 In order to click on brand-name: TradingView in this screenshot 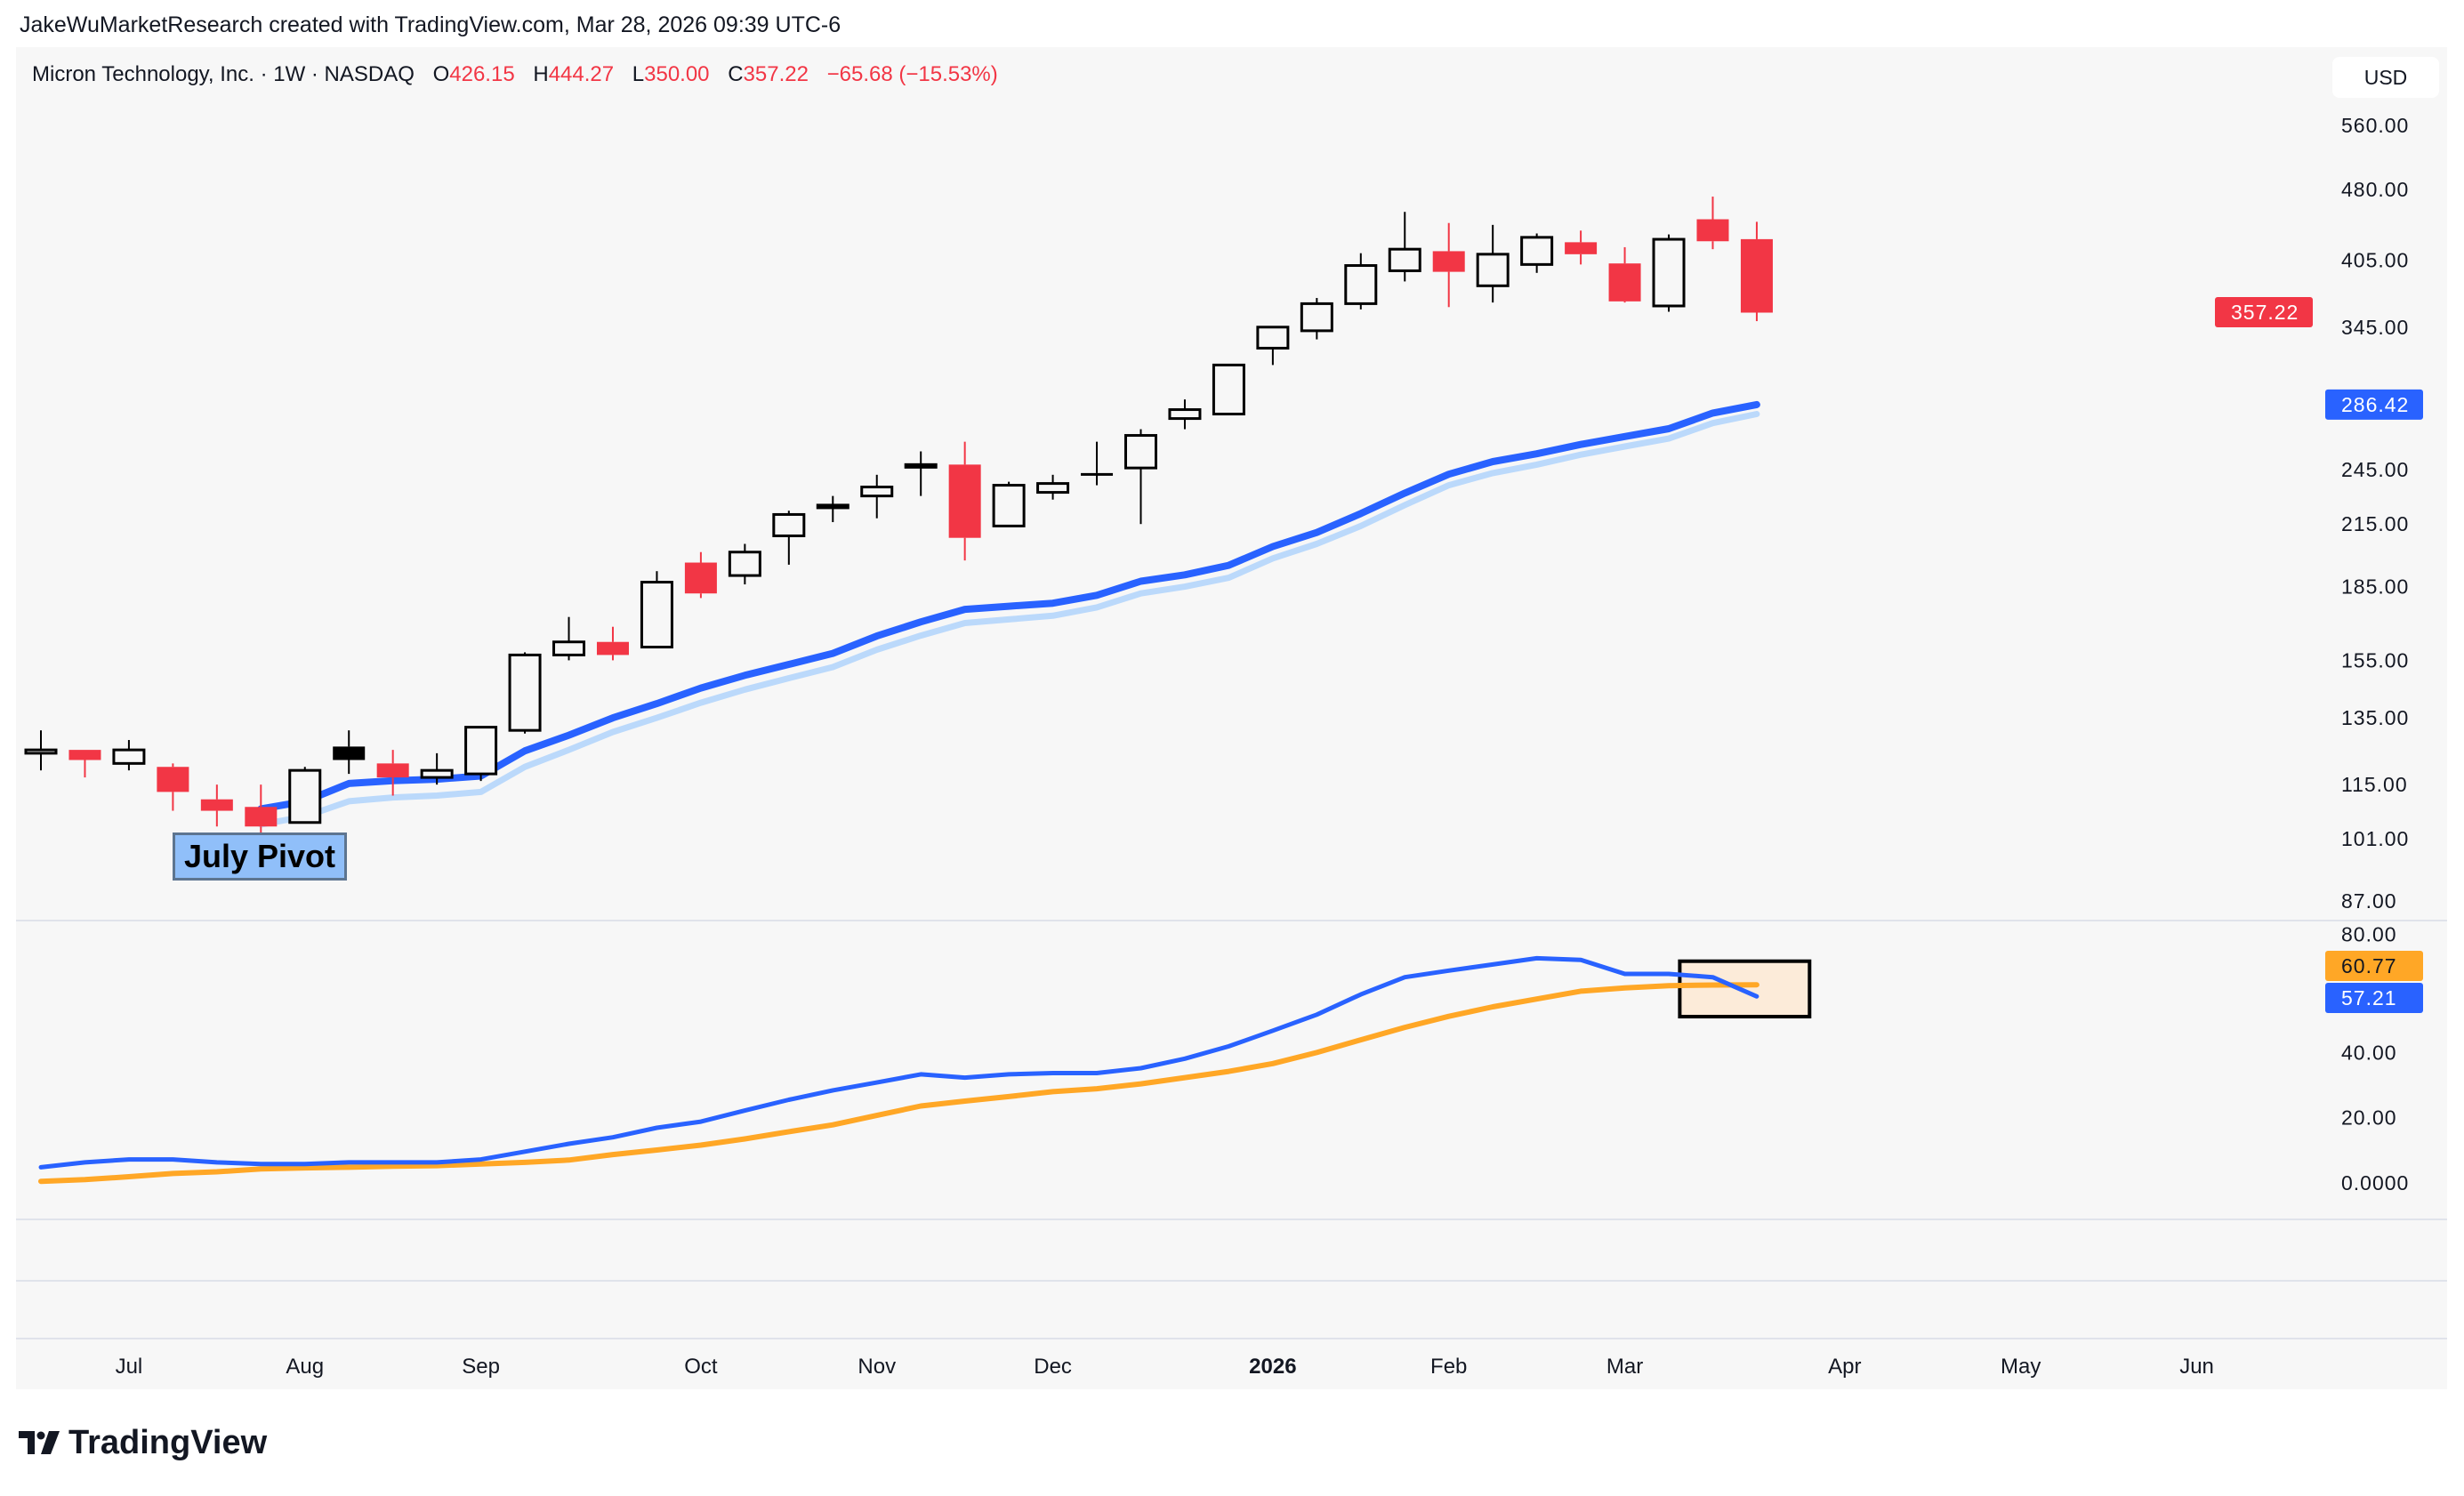, I will do `click(168, 1442)`.